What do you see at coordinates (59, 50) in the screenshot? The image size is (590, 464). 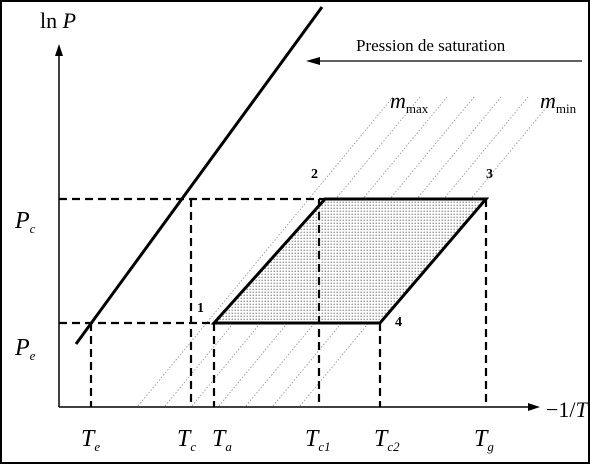 I see `y-axis-arrow` at bounding box center [59, 50].